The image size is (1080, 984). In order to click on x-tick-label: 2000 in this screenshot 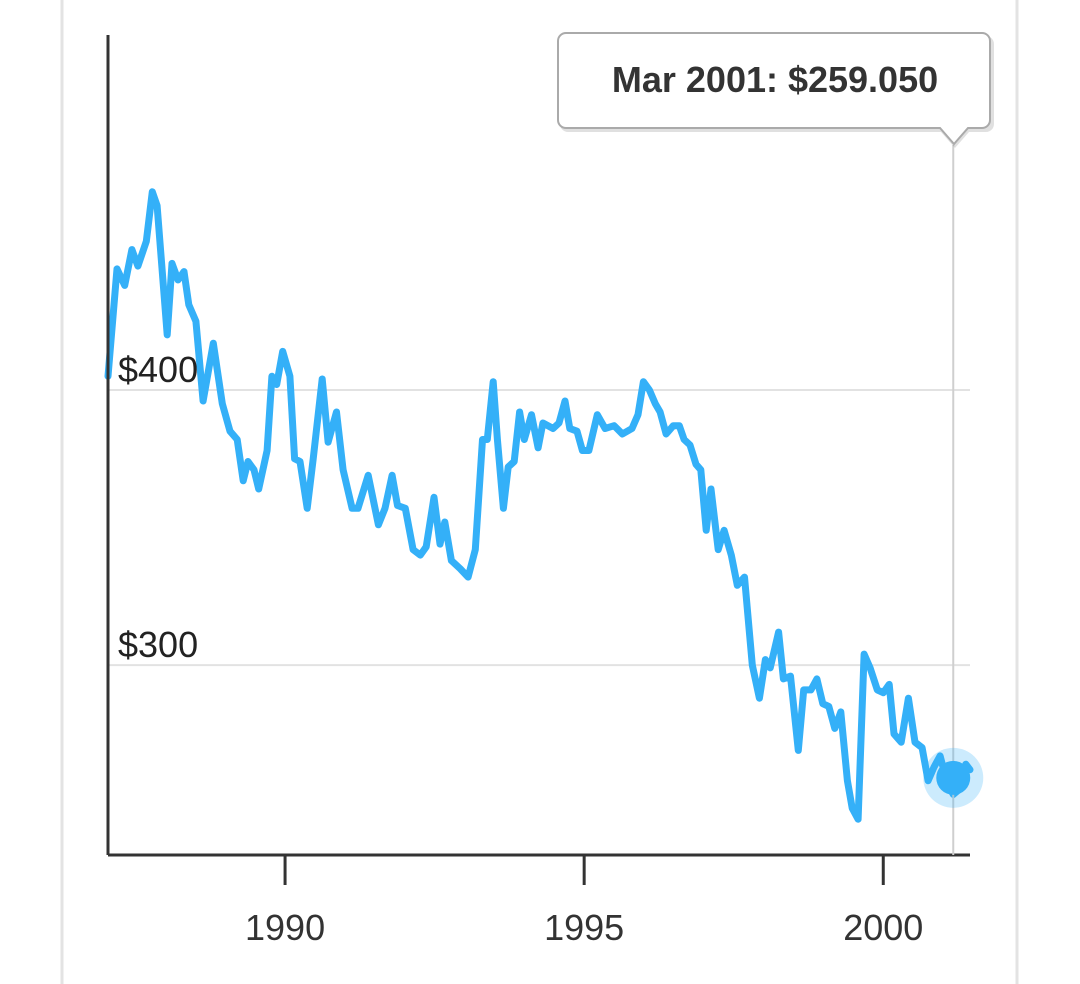, I will do `click(883, 927)`.